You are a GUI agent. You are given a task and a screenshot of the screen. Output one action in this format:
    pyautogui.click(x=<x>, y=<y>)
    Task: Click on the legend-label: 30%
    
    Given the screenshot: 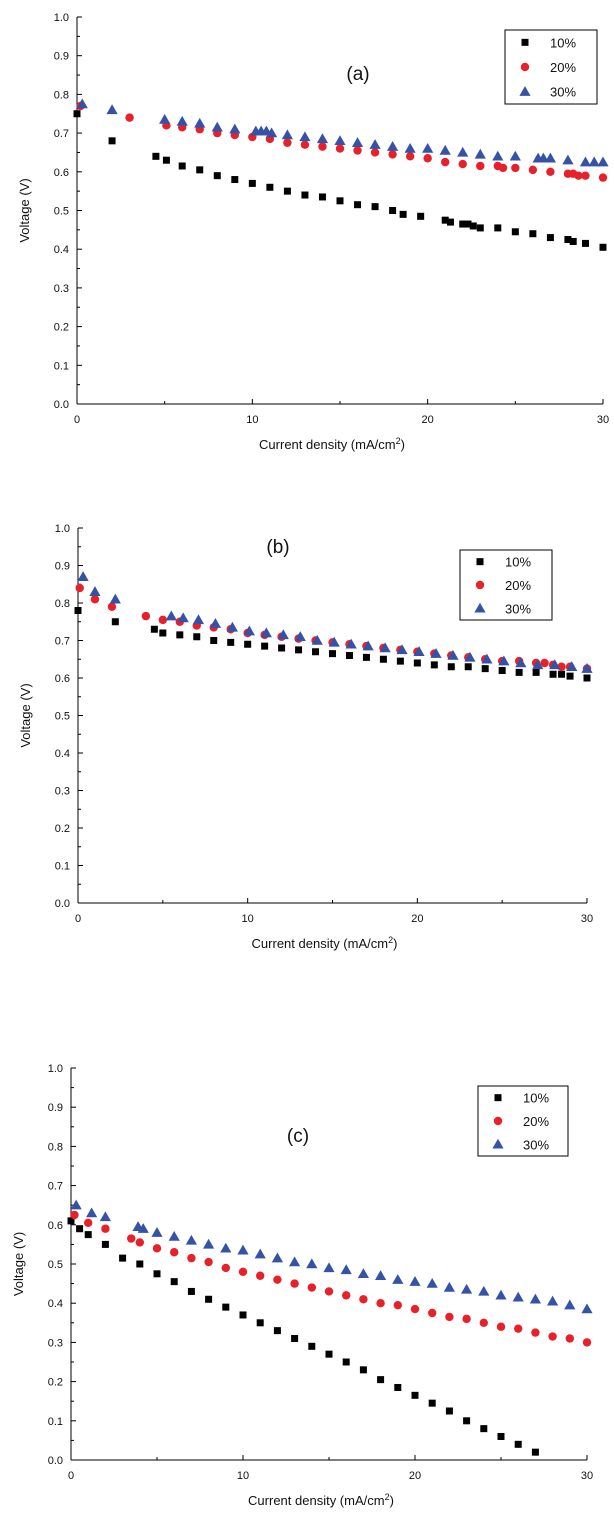 What is the action you would take?
    pyautogui.click(x=563, y=92)
    